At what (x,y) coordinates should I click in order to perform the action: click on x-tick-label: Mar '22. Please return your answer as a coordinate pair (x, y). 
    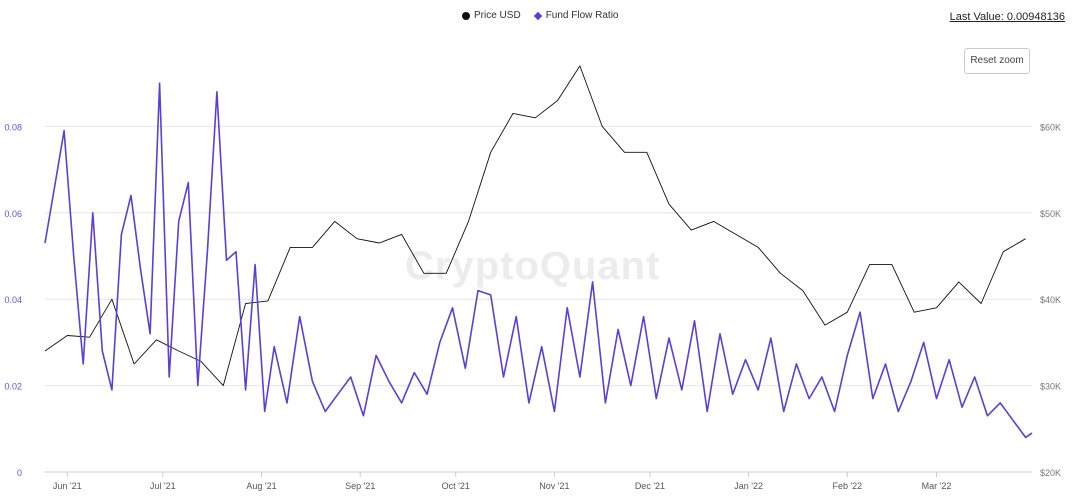
    Looking at the image, I should click on (937, 486).